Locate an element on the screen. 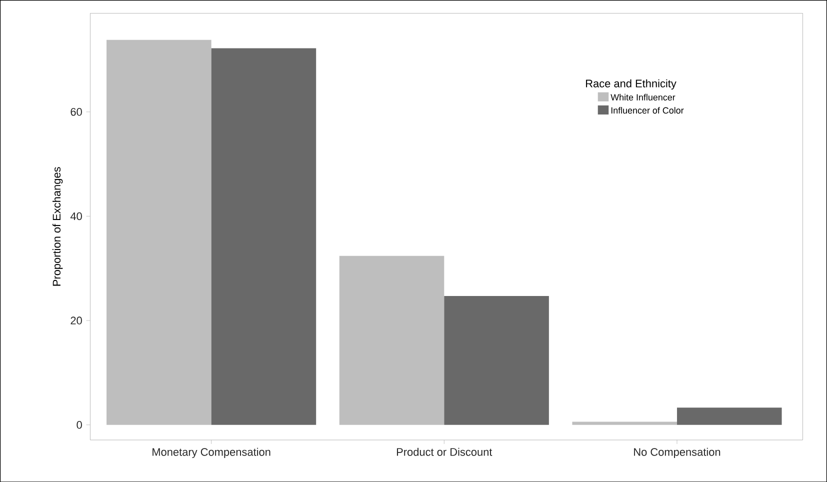 This screenshot has height=482, width=827. y-axis-title: Proportion of Exchanges is located at coordinates (57, 226).